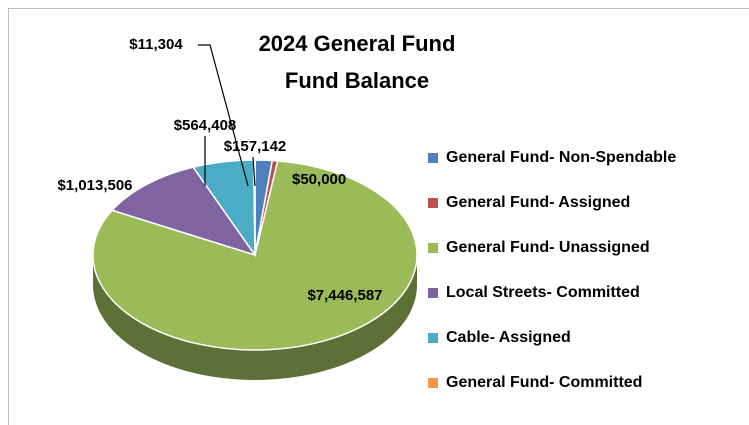  What do you see at coordinates (548, 247) in the screenshot?
I see `legend-label: General Fund- Unassigned` at bounding box center [548, 247].